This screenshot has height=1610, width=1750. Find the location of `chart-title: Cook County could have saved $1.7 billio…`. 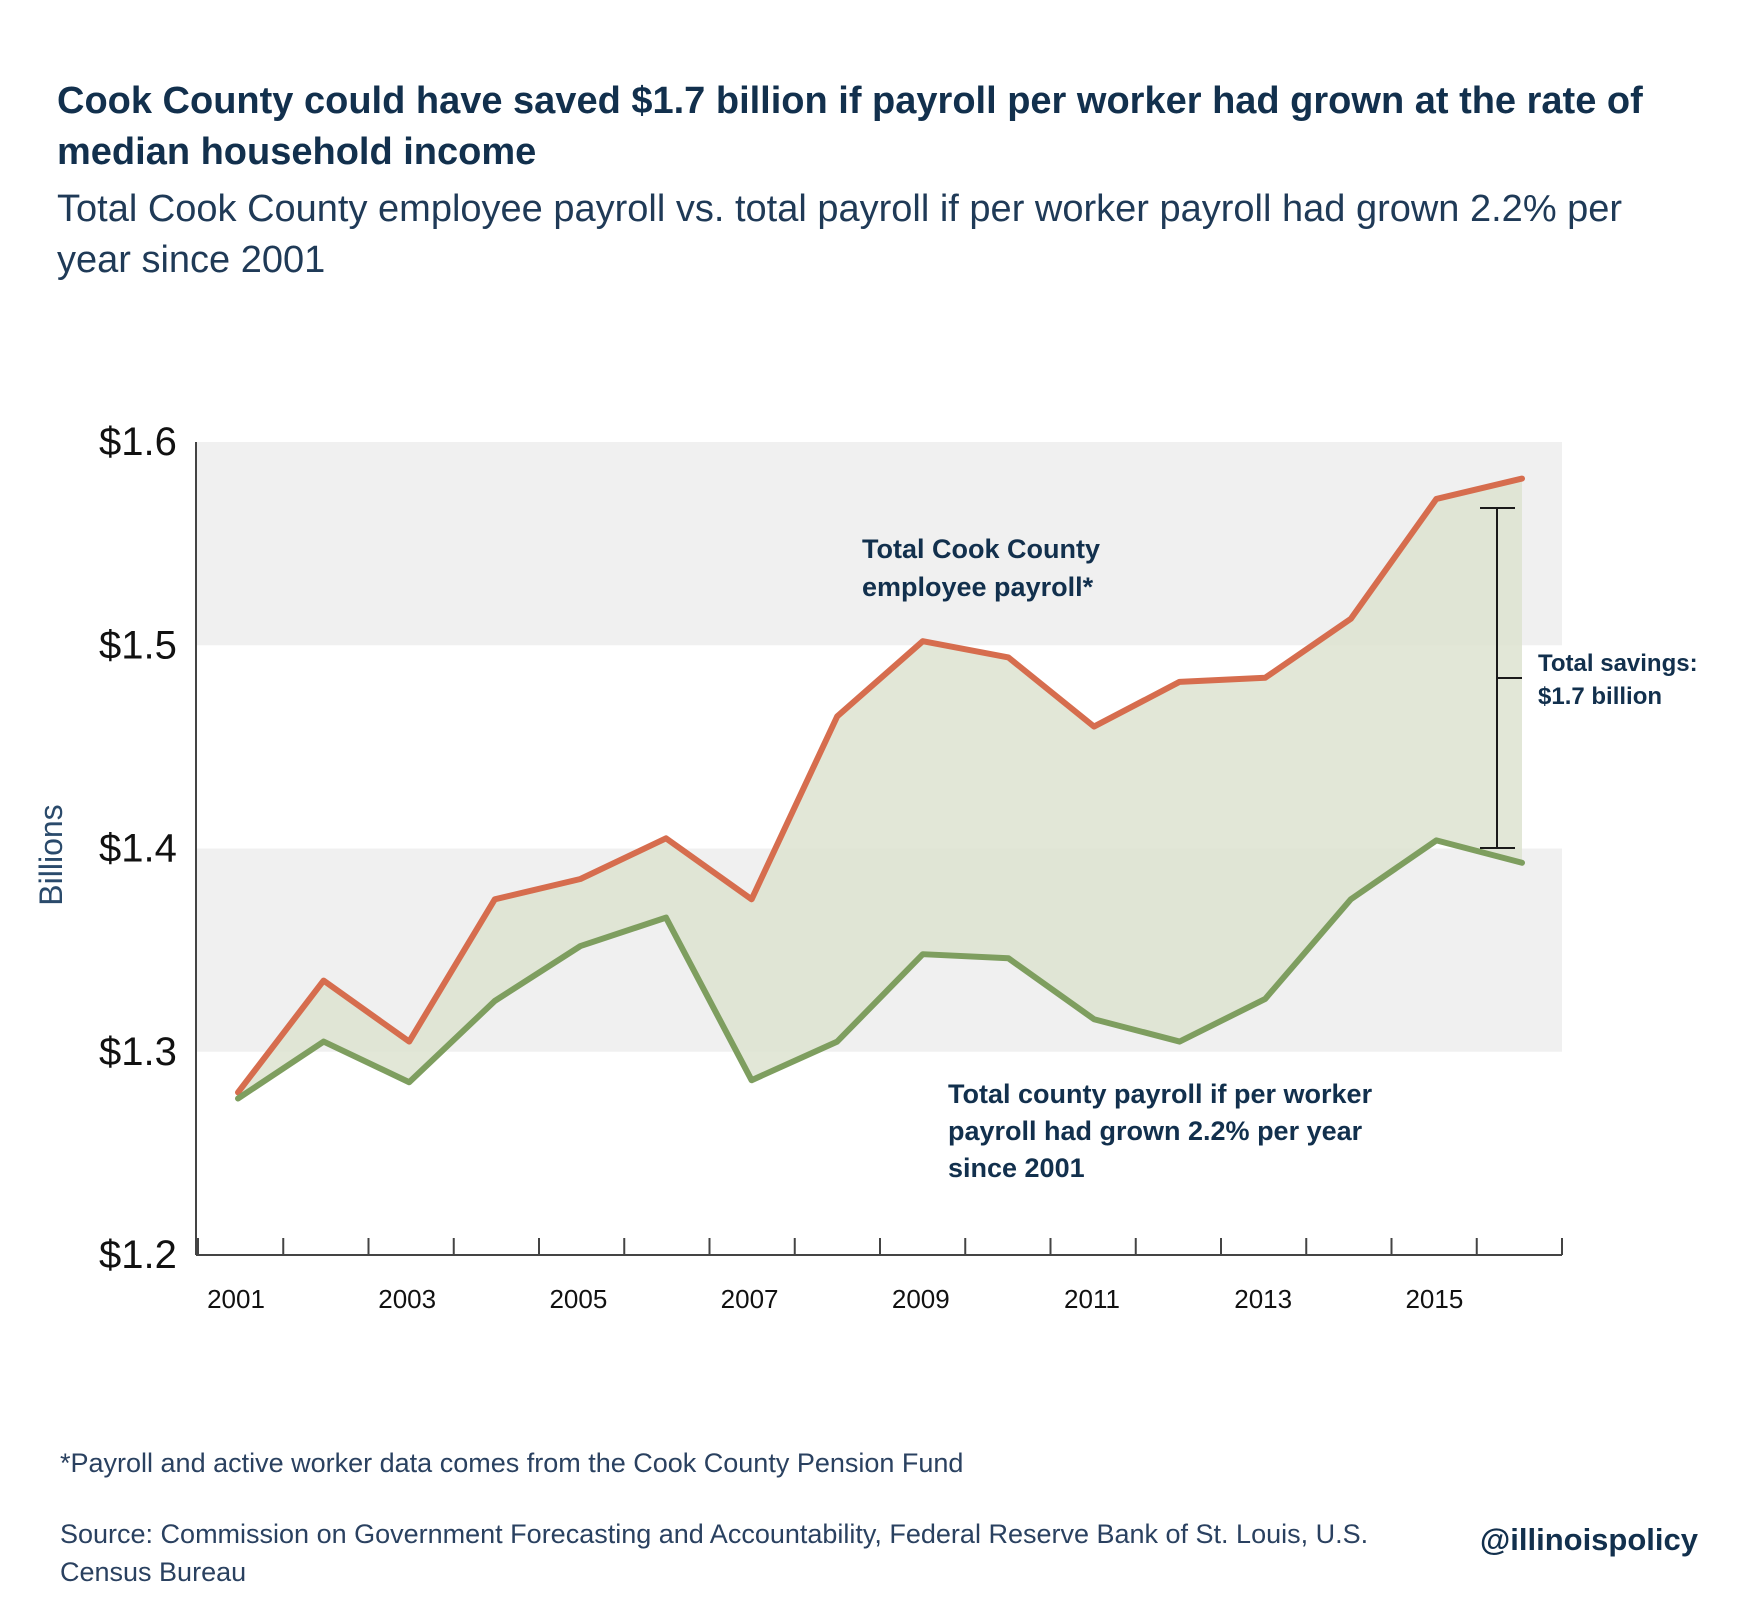

chart-title: Cook County could have saved $1.7 billio… is located at coordinates (850, 126).